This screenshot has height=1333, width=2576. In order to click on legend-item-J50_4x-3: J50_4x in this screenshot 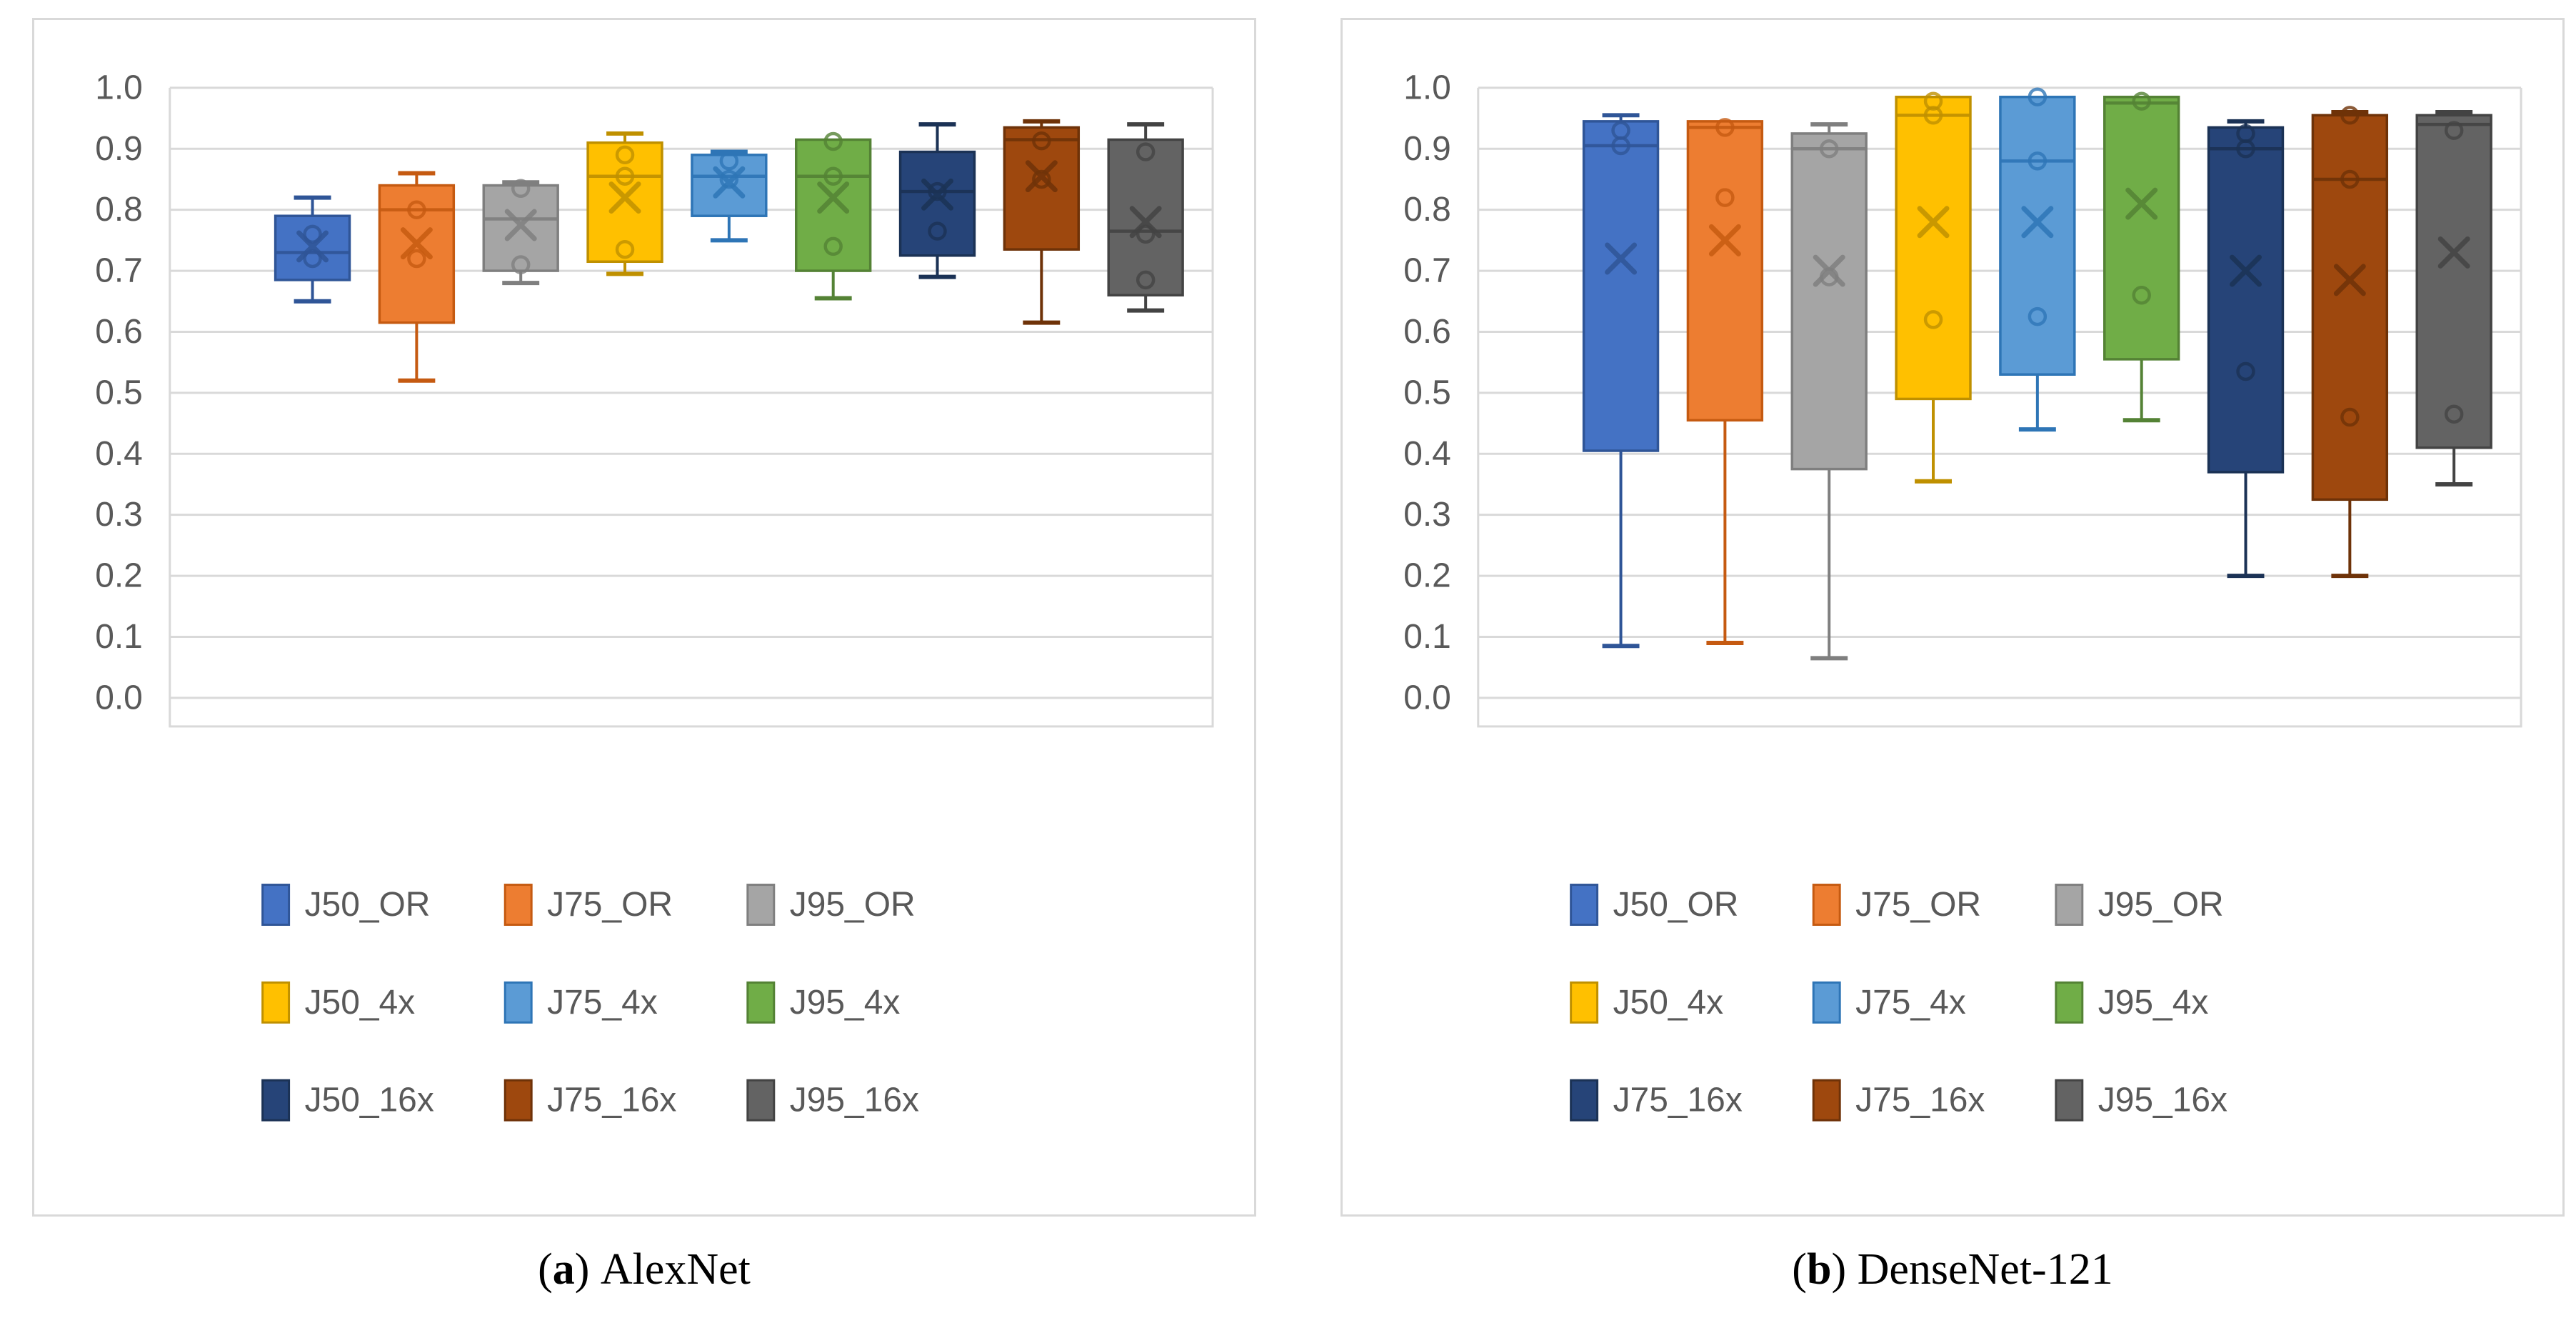, I will do `click(338, 1003)`.